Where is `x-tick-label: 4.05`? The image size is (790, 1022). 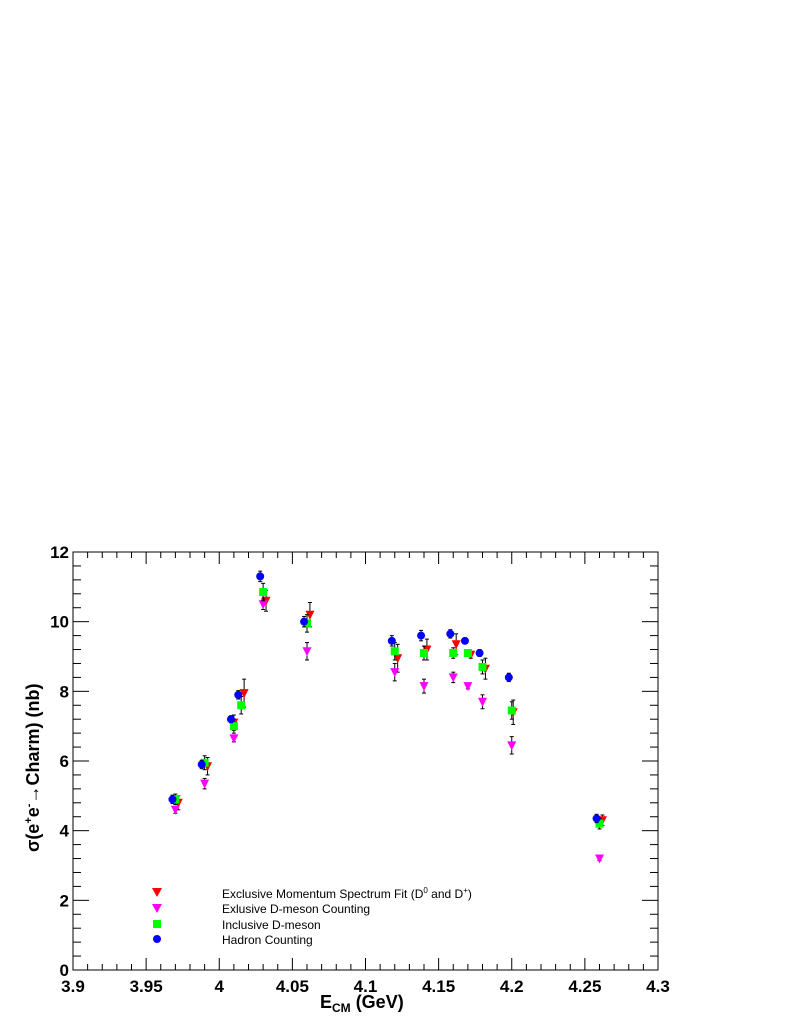
x-tick-label: 4.05 is located at coordinates (292, 986).